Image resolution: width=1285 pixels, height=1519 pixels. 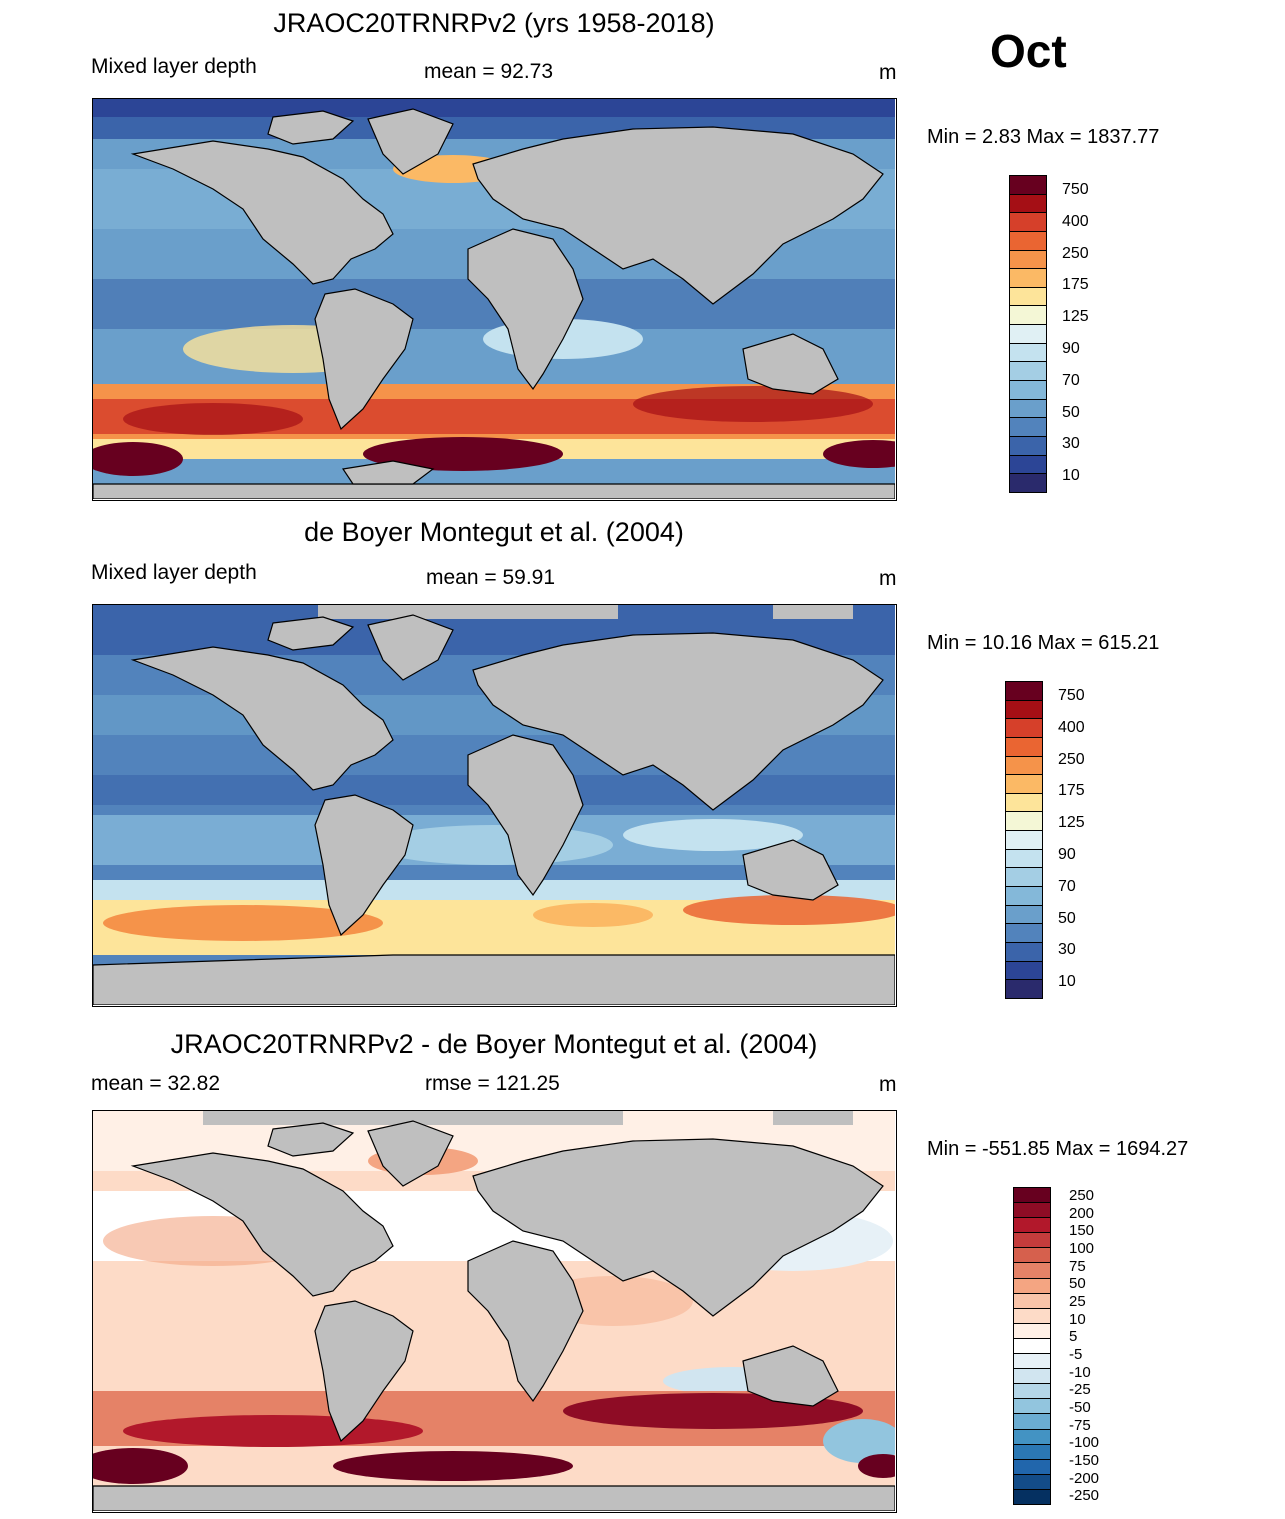 What do you see at coordinates (1082, 1248) in the screenshot?
I see `colorbar-tick-label: 100` at bounding box center [1082, 1248].